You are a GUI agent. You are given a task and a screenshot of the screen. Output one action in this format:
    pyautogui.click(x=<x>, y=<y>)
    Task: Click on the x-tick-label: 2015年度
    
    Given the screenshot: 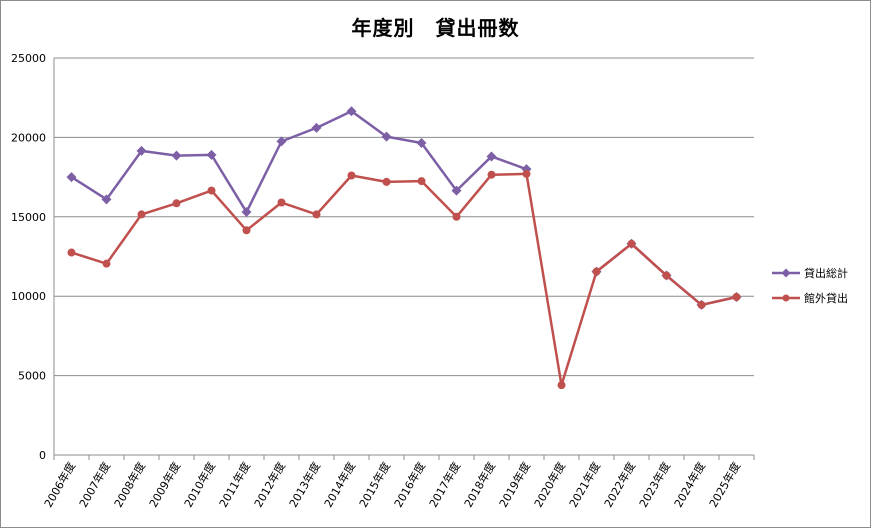 What is the action you would take?
    pyautogui.click(x=374, y=485)
    